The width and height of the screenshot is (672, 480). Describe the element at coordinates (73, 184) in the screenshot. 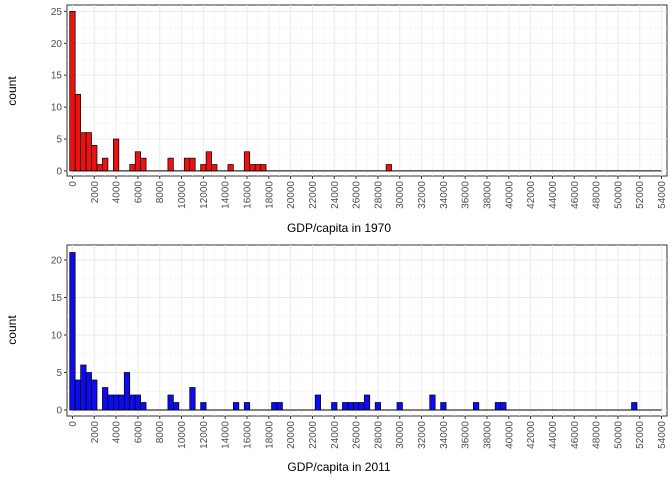

I see `x-tick-label: 0` at that location.